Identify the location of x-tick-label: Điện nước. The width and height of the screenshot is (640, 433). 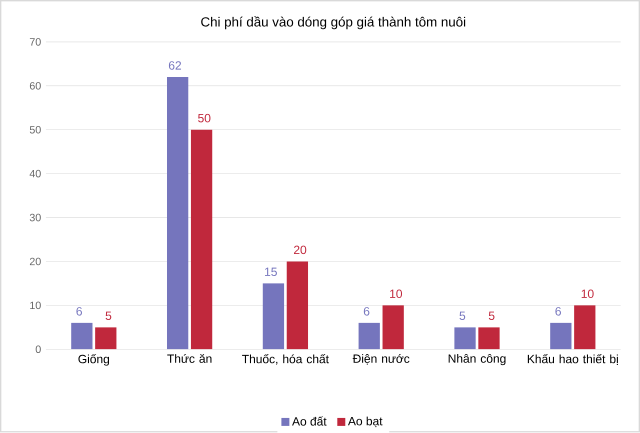
(381, 359).